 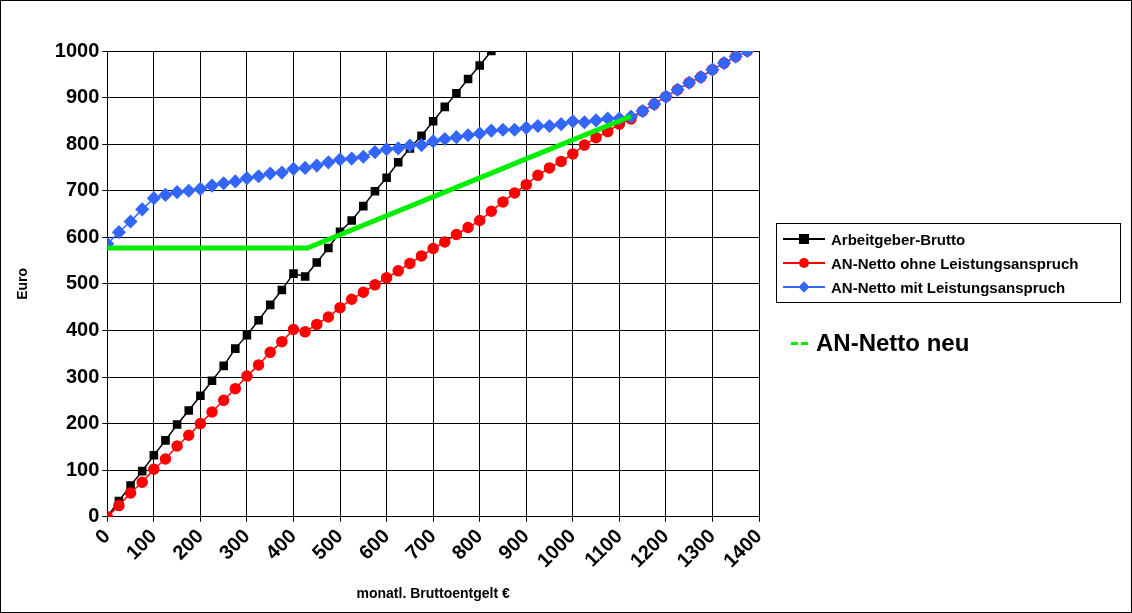 What do you see at coordinates (420, 544) in the screenshot?
I see `x-tick-label: 700` at bounding box center [420, 544].